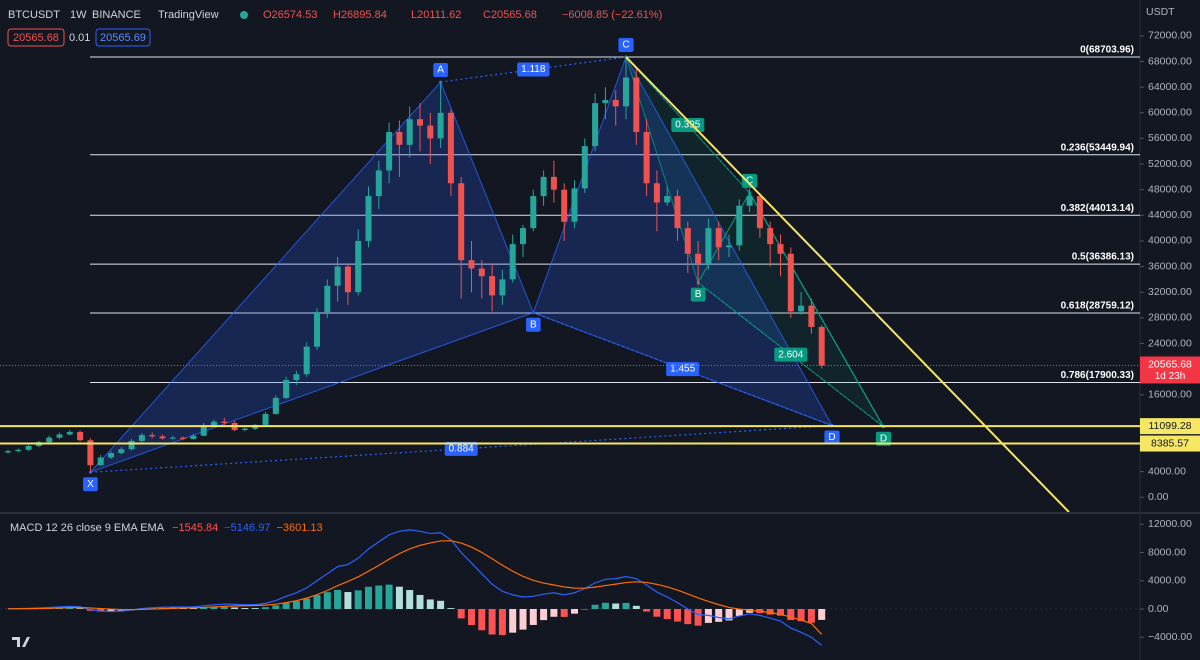  Describe the element at coordinates (1158, 609) in the screenshot. I see `y-tick-label: 0.00` at that location.